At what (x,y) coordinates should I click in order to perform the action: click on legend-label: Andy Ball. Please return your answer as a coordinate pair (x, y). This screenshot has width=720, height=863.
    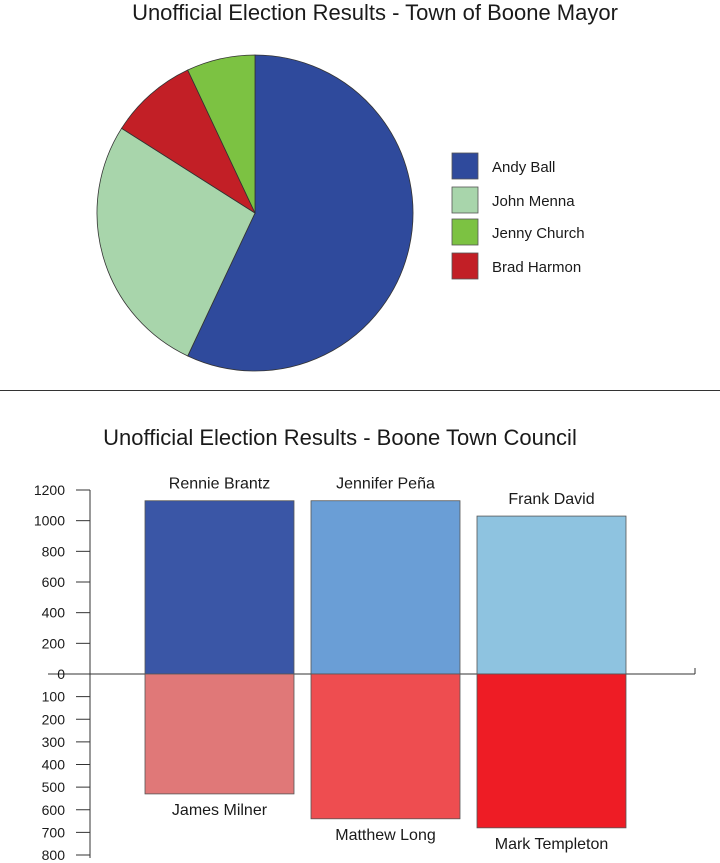
    Looking at the image, I should click on (523, 167).